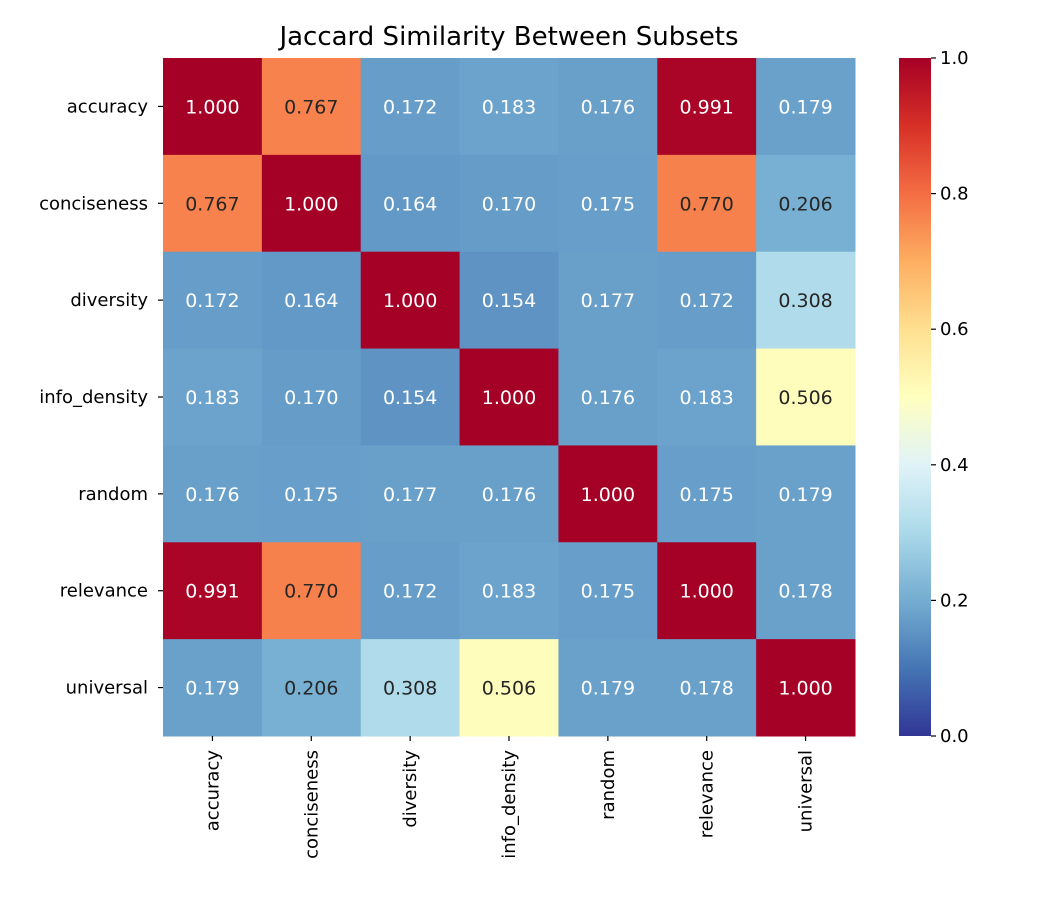  What do you see at coordinates (608, 785) in the screenshot?
I see `x-tick-label: random` at bounding box center [608, 785].